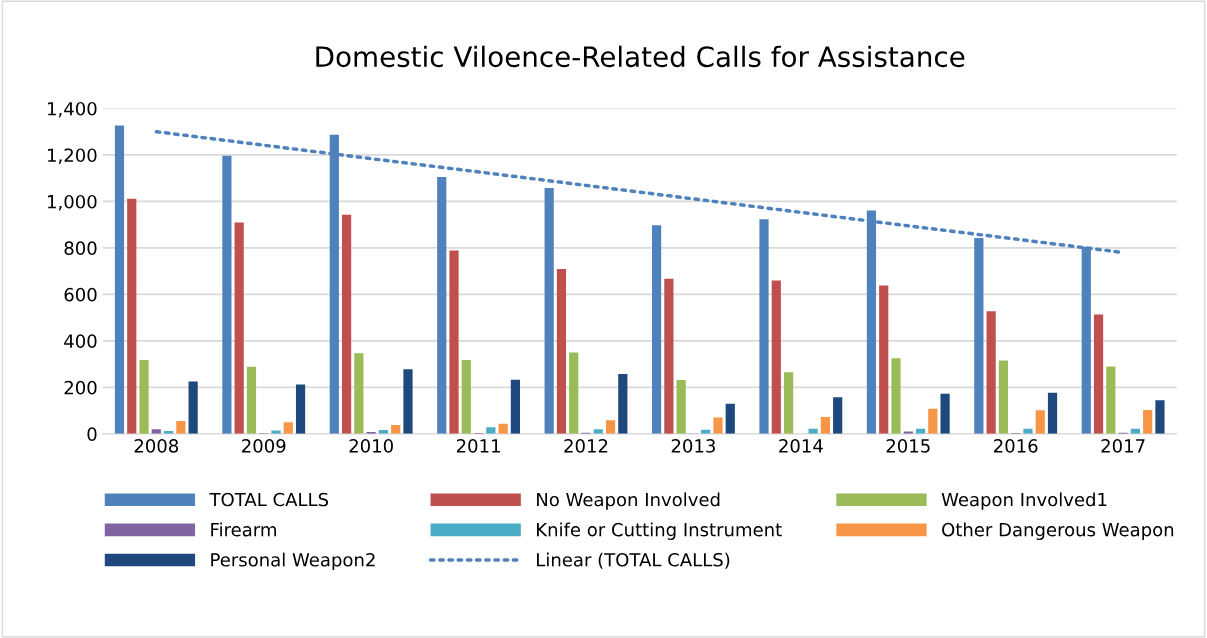  I want to click on y-tick-label: 400, so click(80, 341).